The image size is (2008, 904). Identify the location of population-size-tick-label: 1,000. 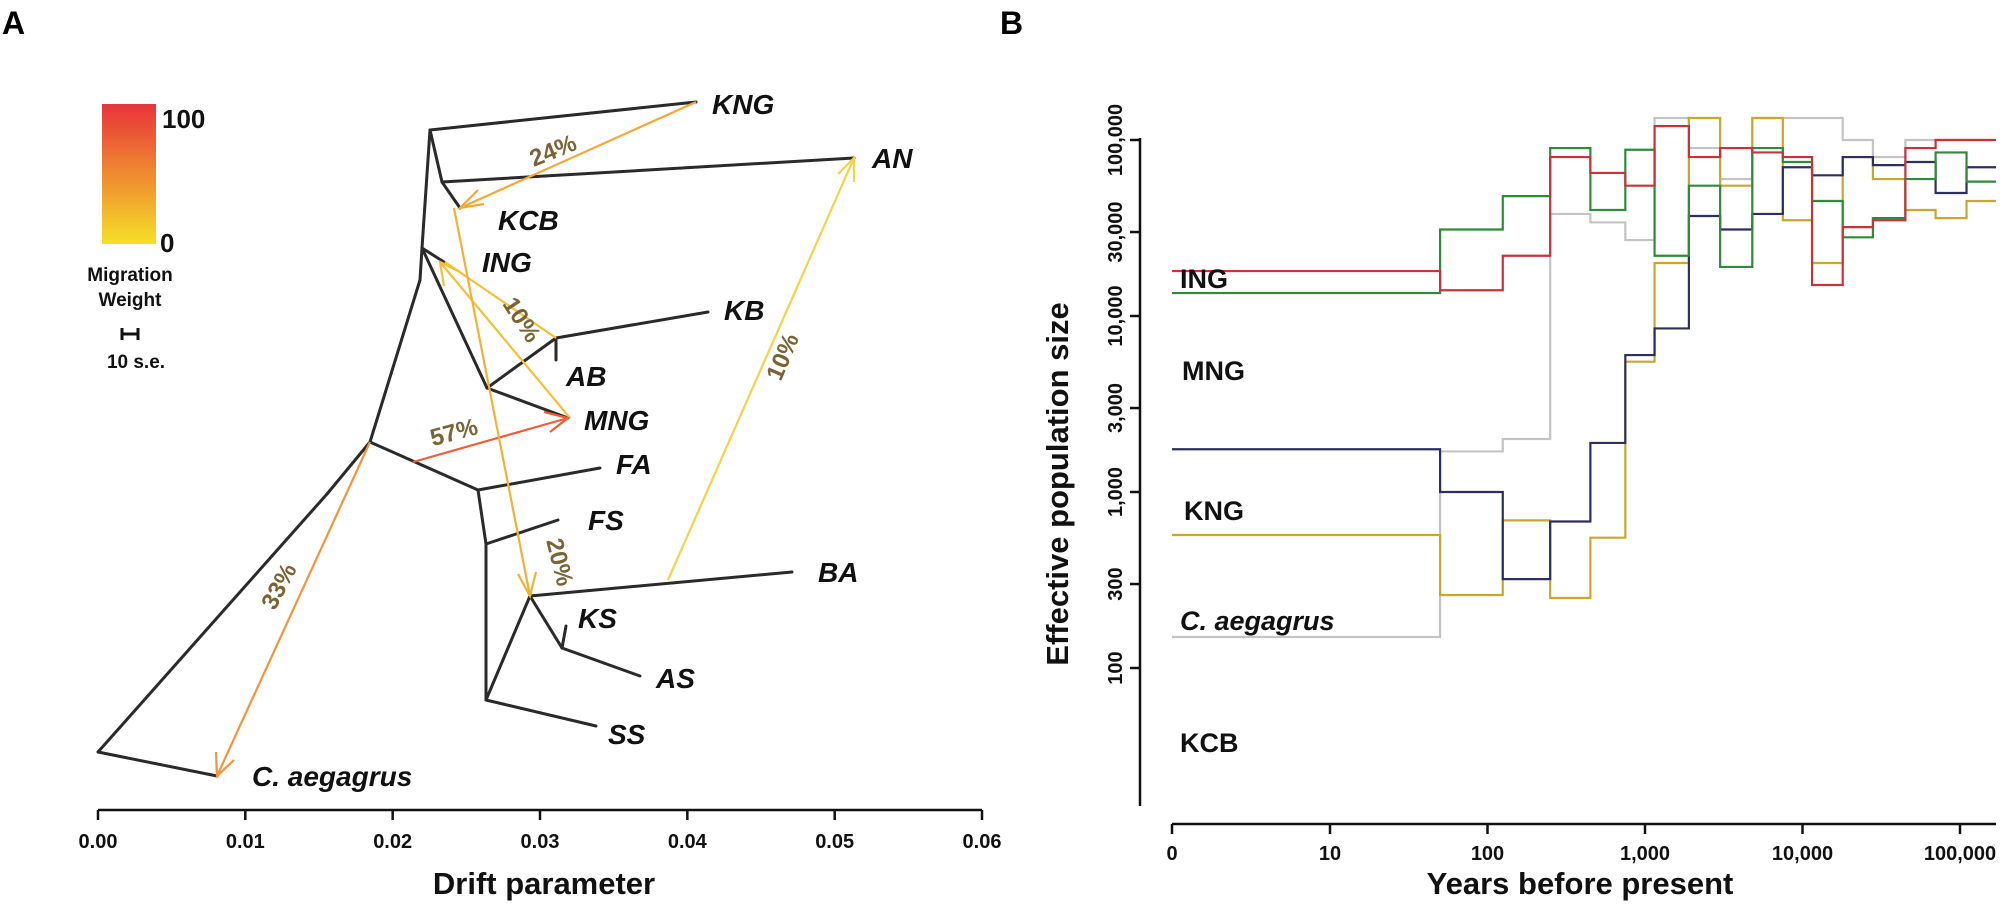
(1116, 492).